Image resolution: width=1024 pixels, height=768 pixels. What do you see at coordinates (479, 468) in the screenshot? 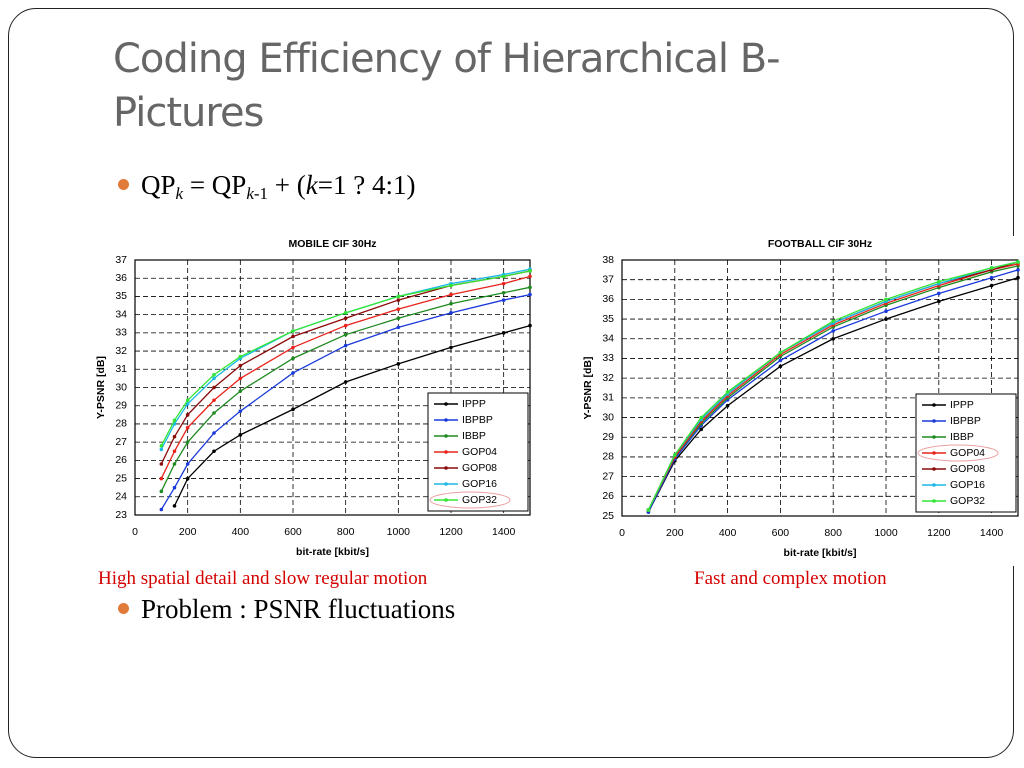
I see `legend-label: GOP08` at bounding box center [479, 468].